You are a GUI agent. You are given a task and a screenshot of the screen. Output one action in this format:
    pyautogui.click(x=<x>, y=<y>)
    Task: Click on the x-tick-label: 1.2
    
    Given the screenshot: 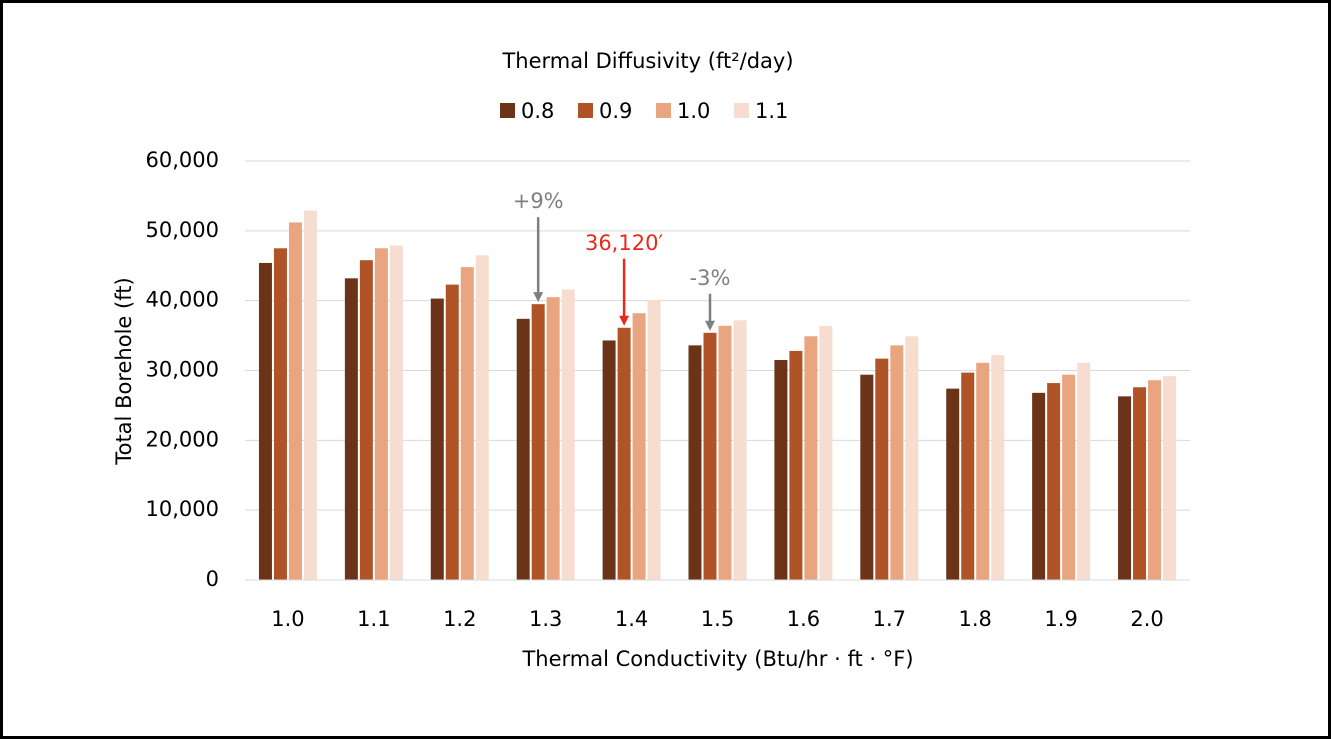 What is the action you would take?
    pyautogui.click(x=459, y=619)
    